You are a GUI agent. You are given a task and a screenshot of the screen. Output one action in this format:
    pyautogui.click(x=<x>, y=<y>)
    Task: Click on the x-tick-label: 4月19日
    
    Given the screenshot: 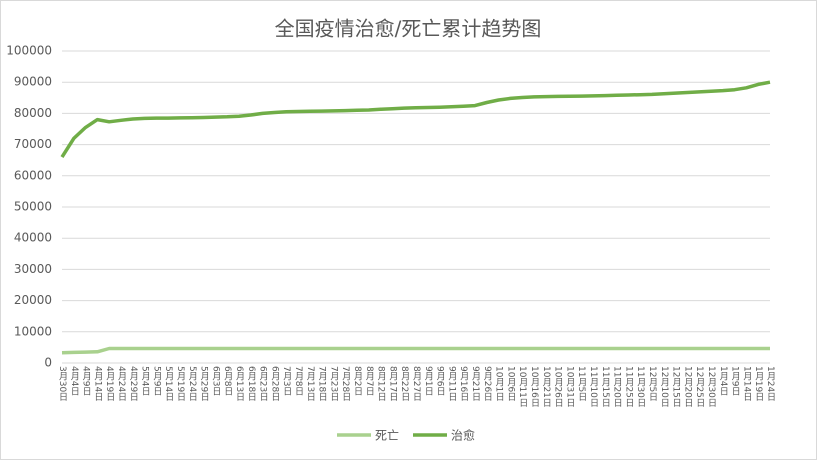 What is the action you would take?
    pyautogui.click(x=109, y=383)
    